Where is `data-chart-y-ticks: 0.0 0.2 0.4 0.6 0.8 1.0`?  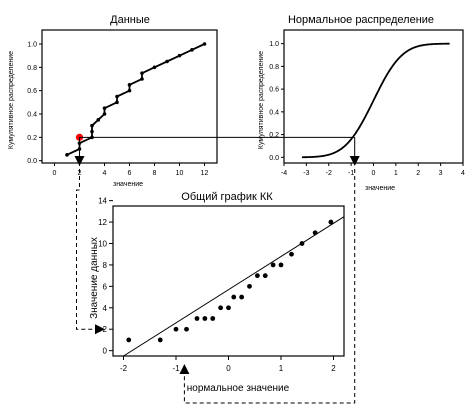 data-chart-y-ticks: 0.0 0.2 0.4 0.6 0.8 1.0 is located at coordinates (34, 103).